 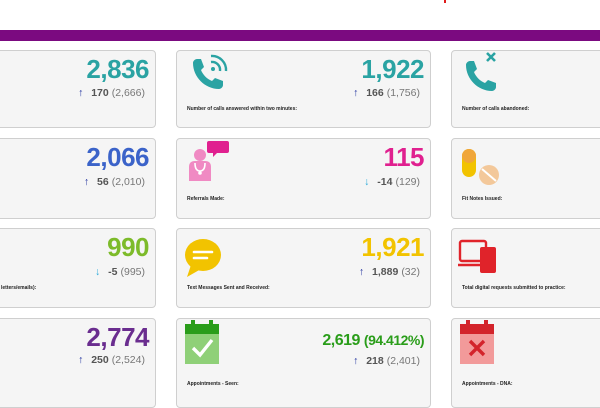 I want to click on card-r4c1: 2,774 ↑ 250 (2,524), so click(x=78, y=363).